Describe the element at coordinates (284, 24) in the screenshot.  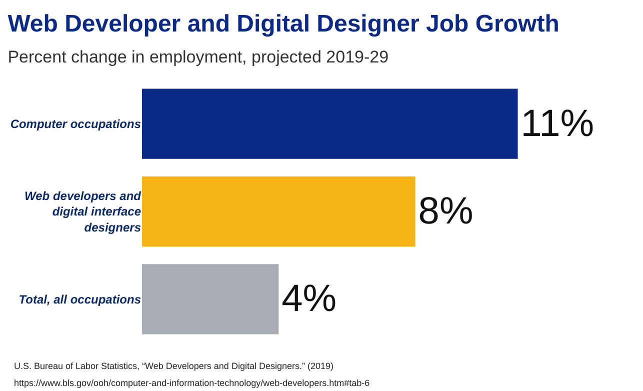
I see `chart-title: Web Developer and Digital Designer Job Growth` at that location.